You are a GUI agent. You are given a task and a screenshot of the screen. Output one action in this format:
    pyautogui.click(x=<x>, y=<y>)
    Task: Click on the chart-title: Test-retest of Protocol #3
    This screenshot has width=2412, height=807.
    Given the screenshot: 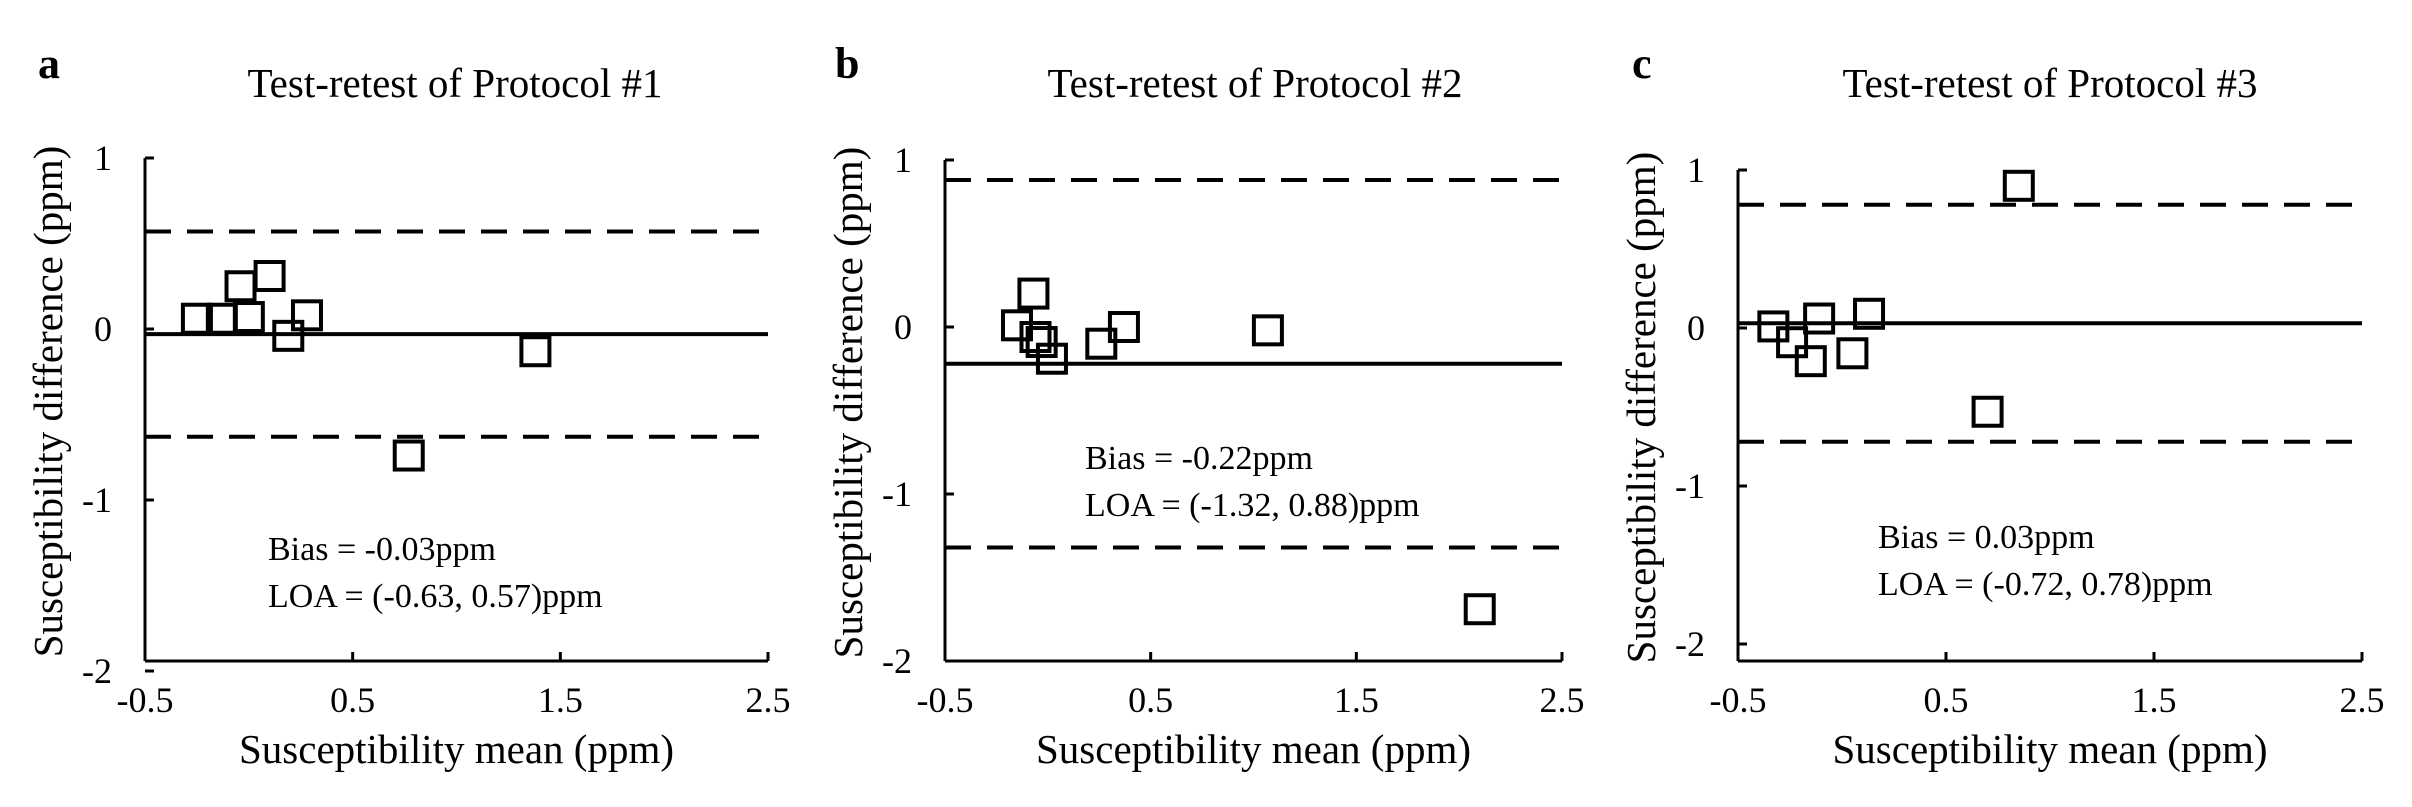 What is the action you would take?
    pyautogui.click(x=2049, y=83)
    